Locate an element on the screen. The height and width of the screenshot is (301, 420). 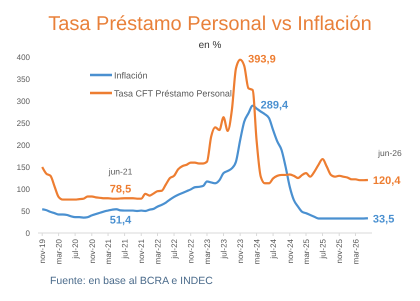
x-tick-label: nov-24 is located at coordinates (290, 251).